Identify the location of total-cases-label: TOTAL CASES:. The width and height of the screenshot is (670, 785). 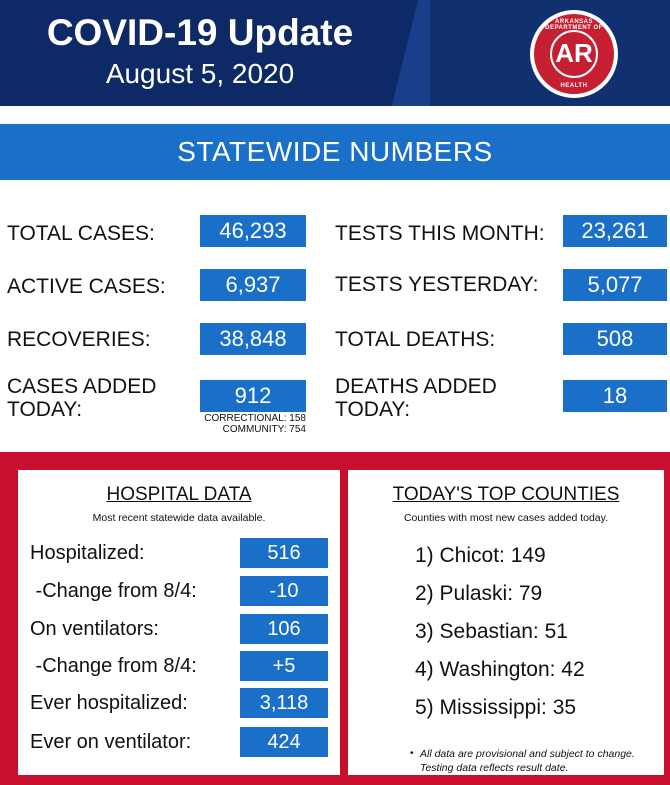
(81, 233).